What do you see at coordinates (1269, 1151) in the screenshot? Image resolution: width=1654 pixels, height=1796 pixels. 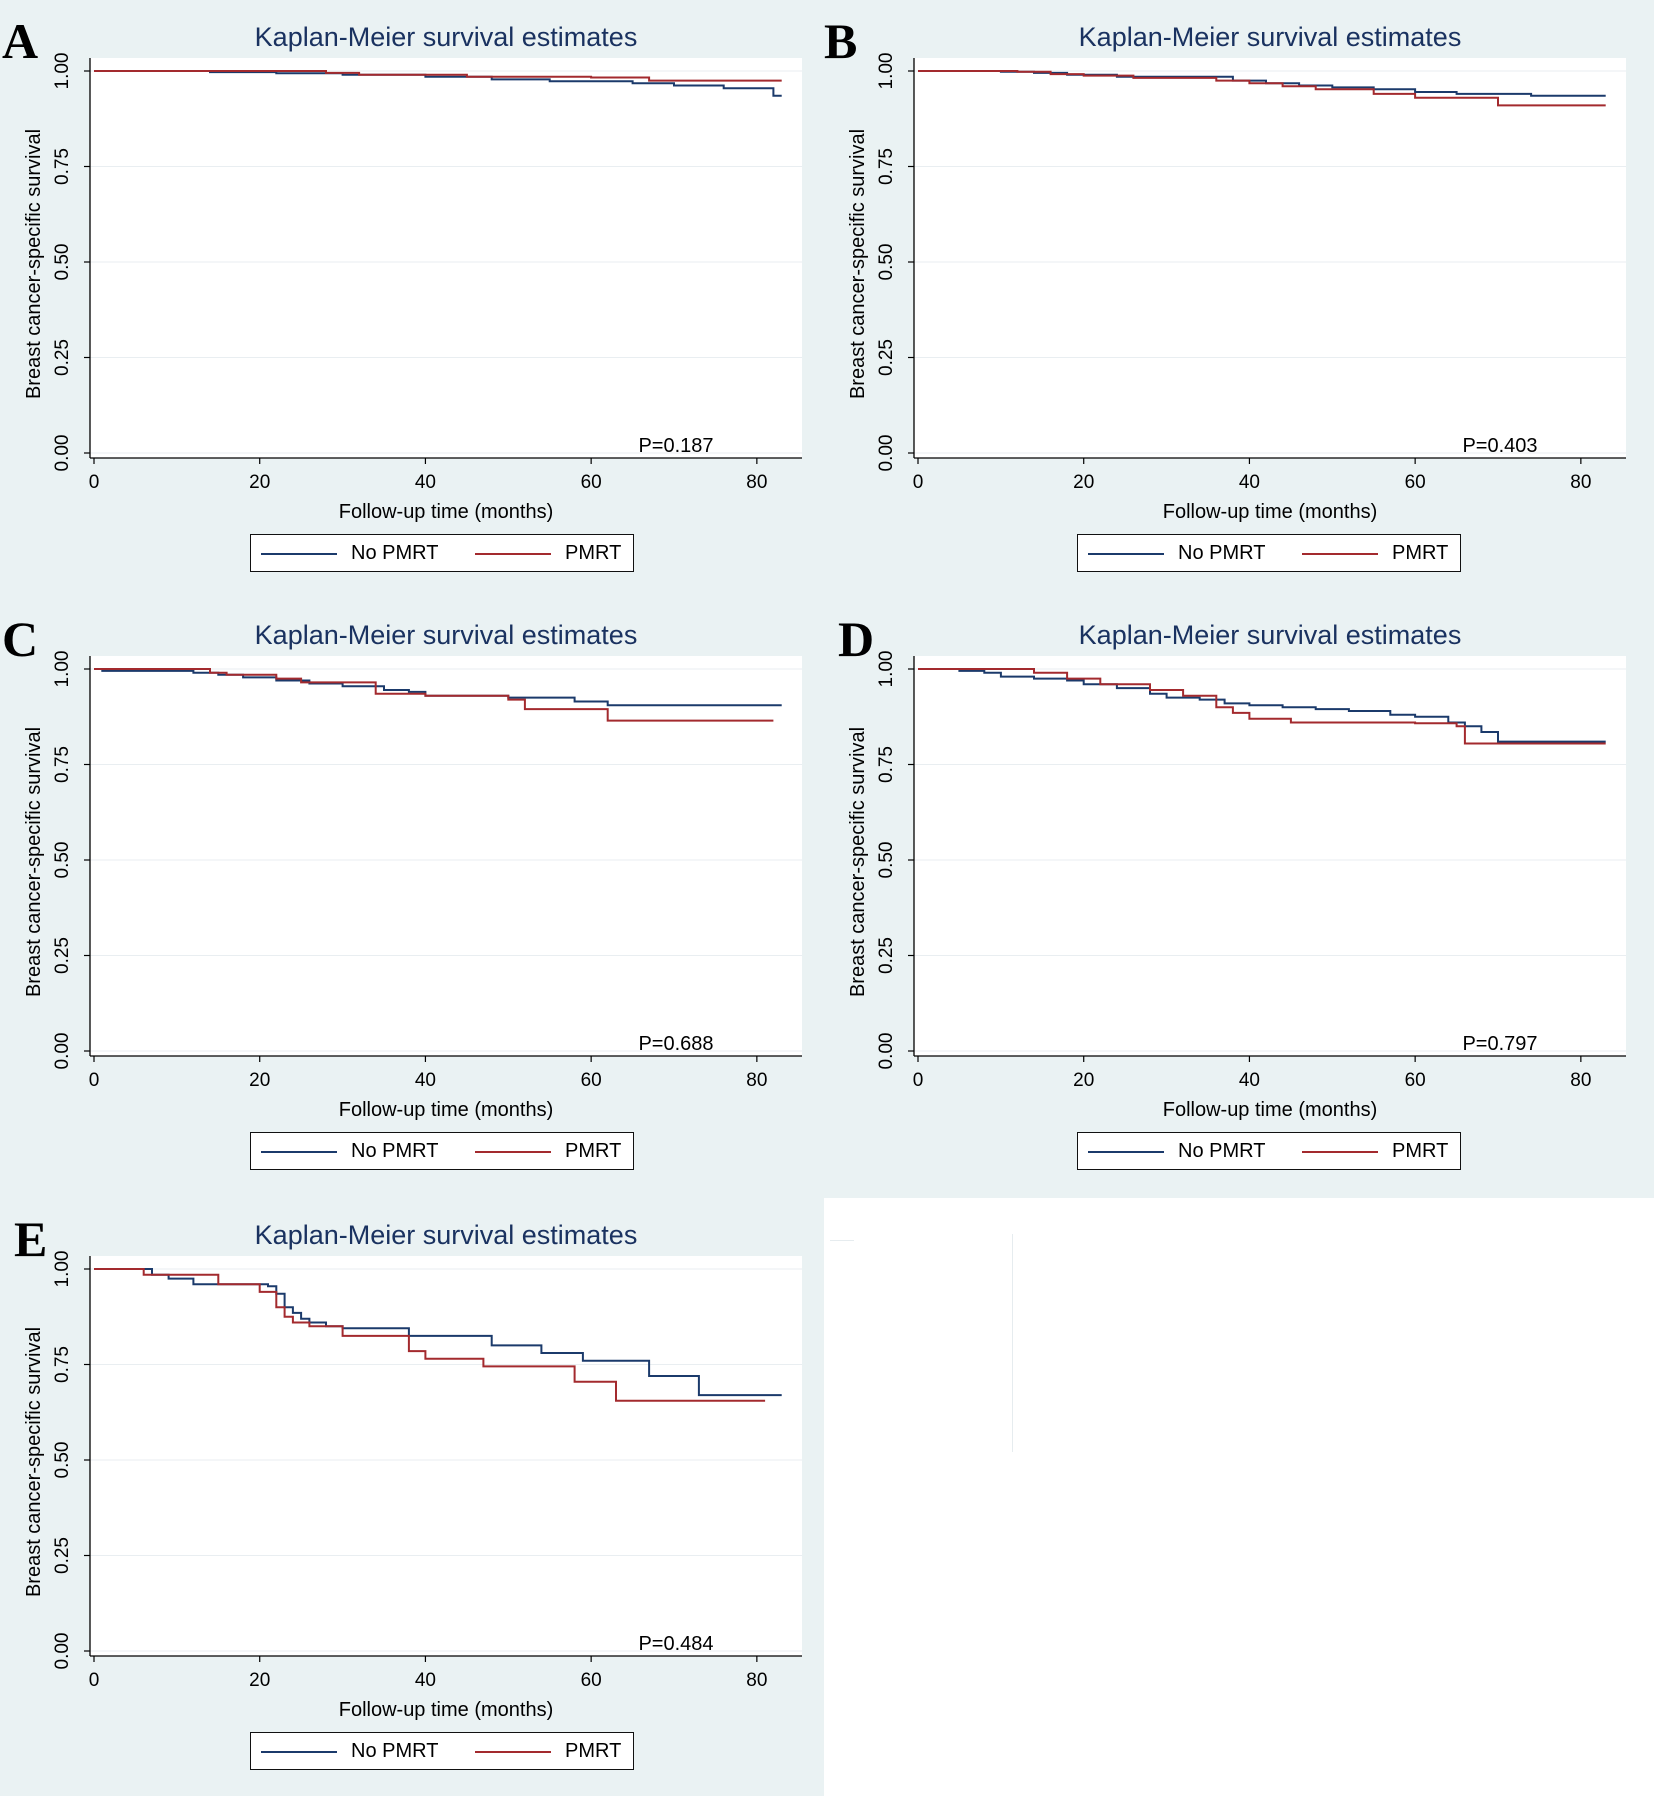 I see `legend-d: No PMRT PMRT` at bounding box center [1269, 1151].